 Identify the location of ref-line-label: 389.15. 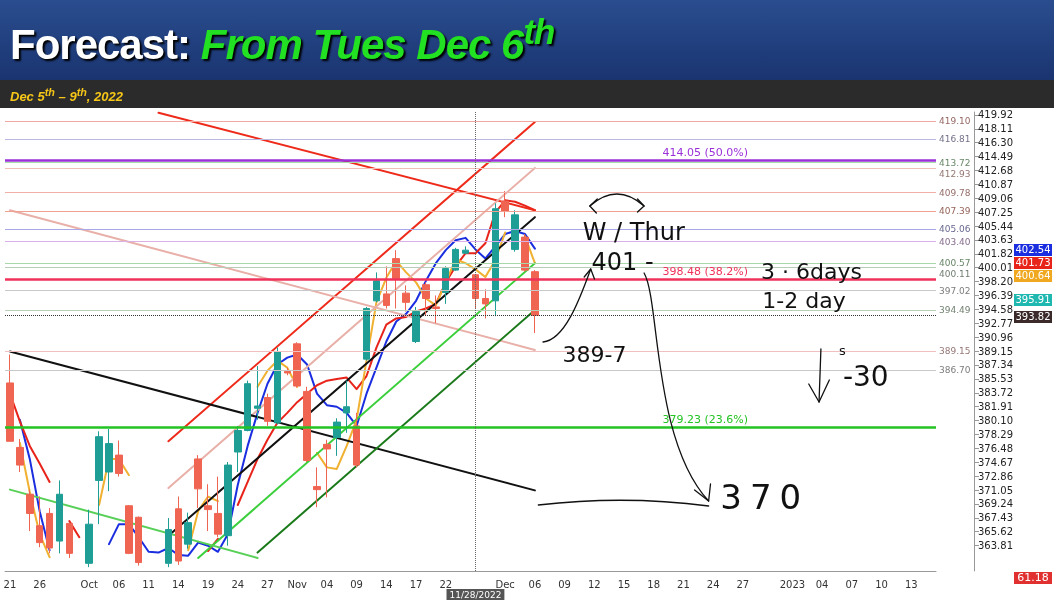
(955, 351).